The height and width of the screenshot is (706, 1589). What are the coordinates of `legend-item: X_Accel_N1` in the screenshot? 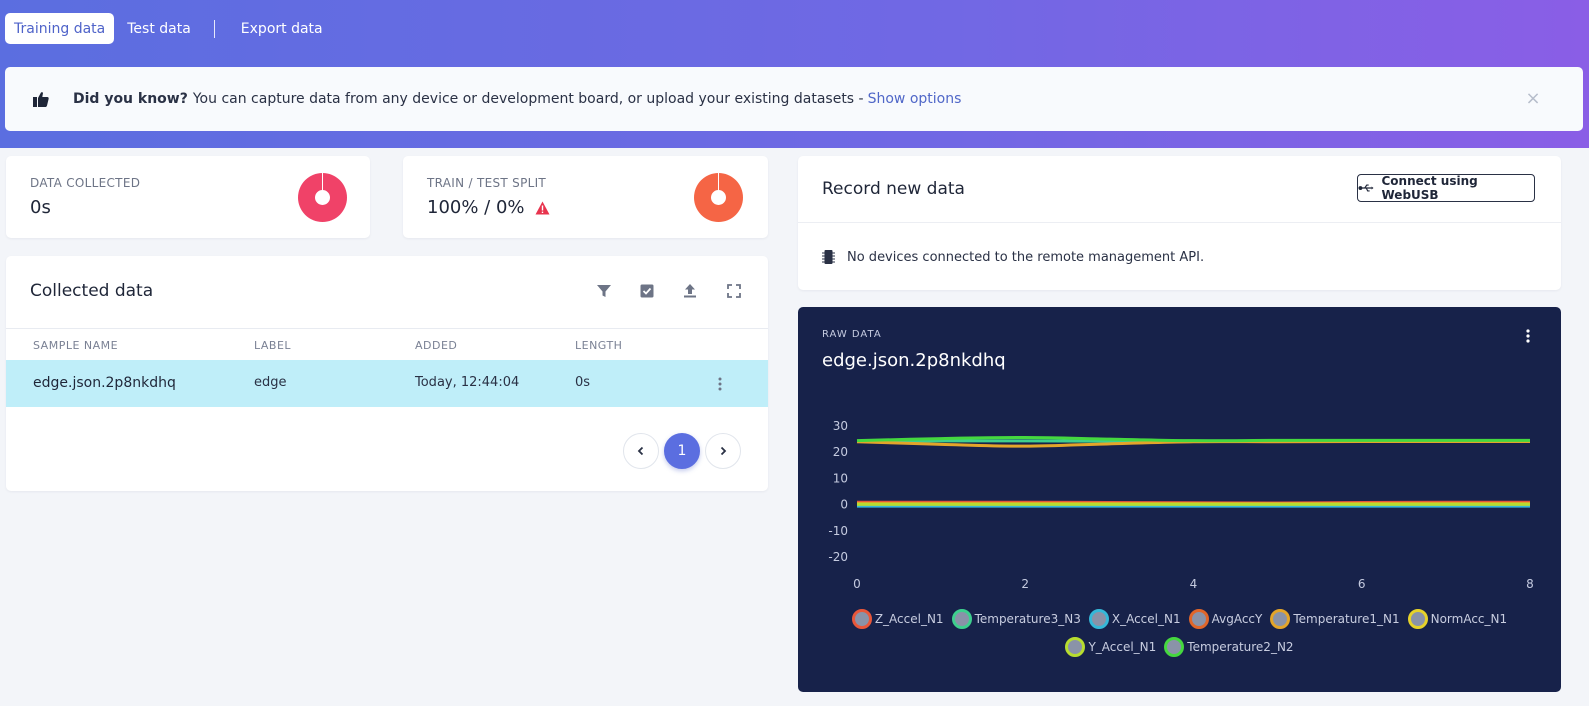 It's located at (1134, 619).